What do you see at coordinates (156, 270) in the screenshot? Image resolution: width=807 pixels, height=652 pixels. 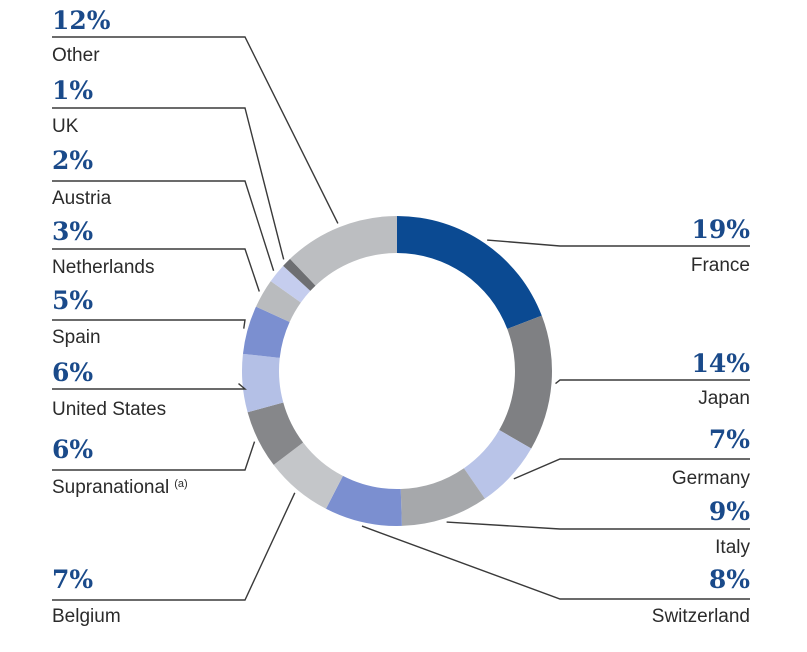 I see `leader-netherlands` at bounding box center [156, 270].